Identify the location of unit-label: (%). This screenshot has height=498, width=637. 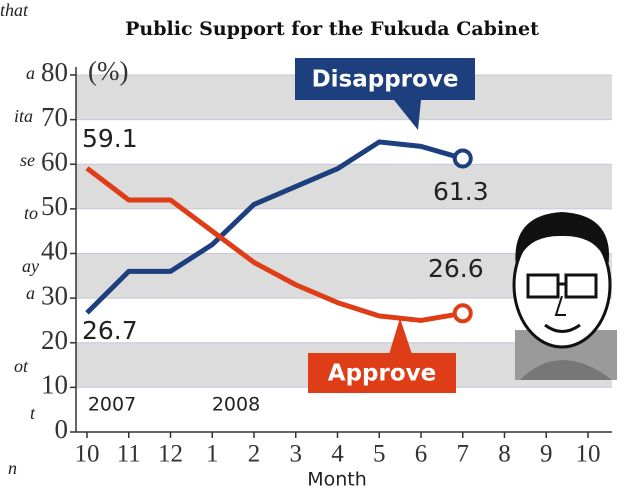
(108, 71).